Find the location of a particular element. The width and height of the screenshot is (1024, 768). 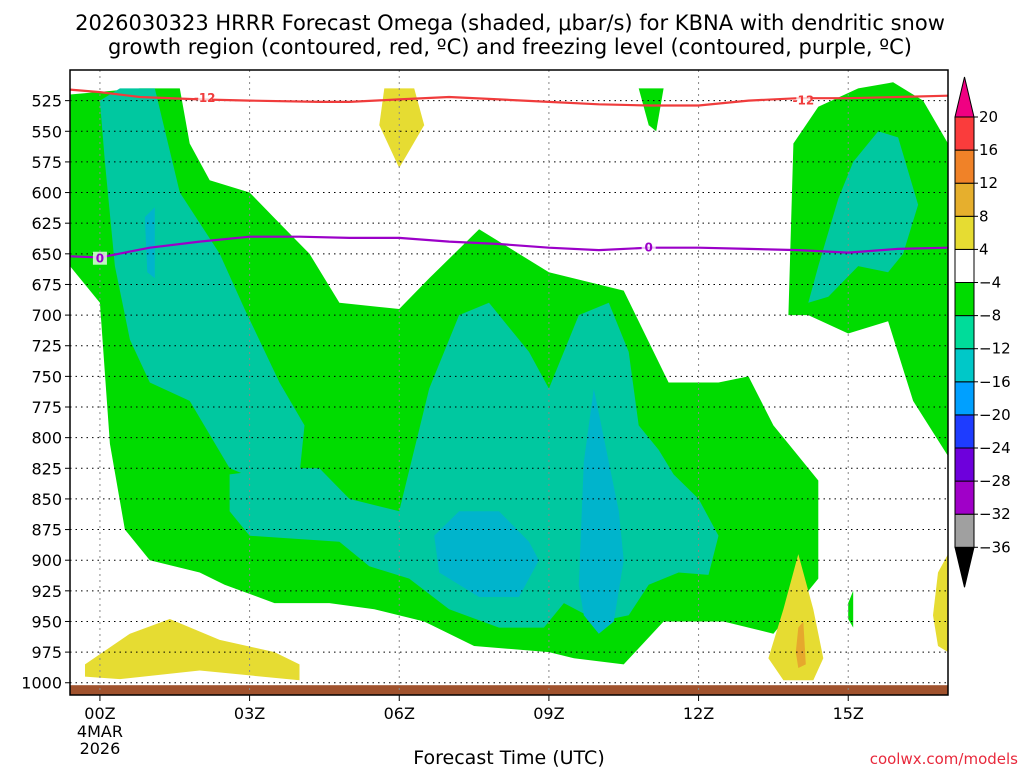

y-tick-label: 750 is located at coordinates (46, 376).